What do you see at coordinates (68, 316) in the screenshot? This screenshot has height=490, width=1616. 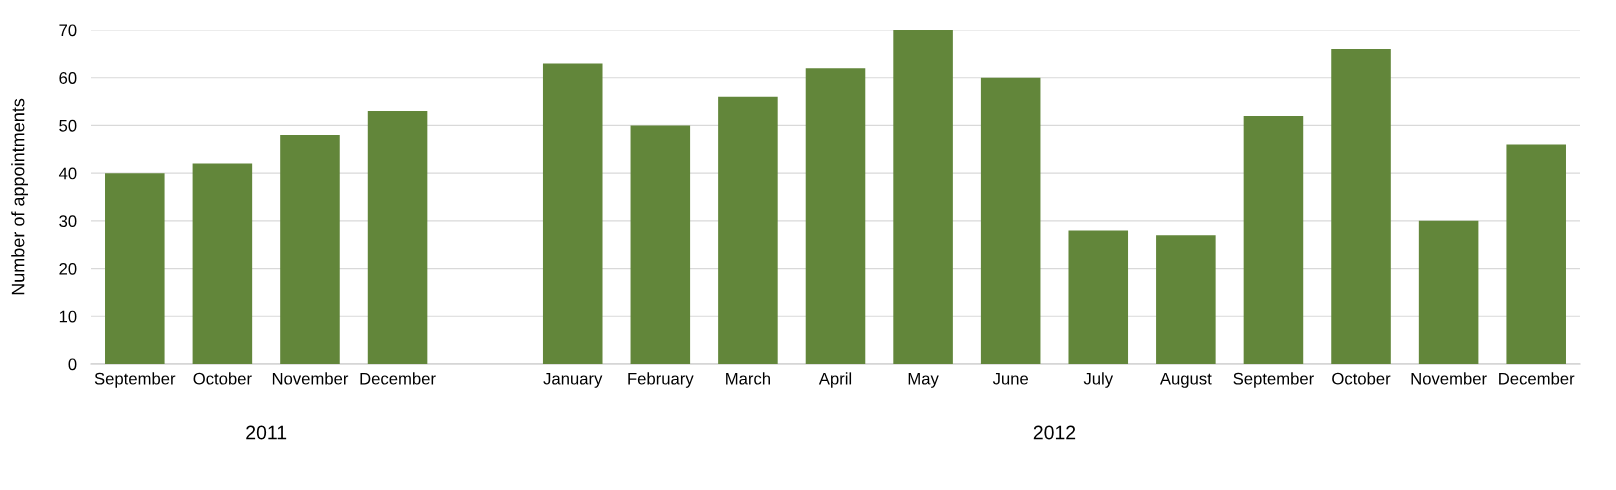 I see `y-tick-label: 10` at bounding box center [68, 316].